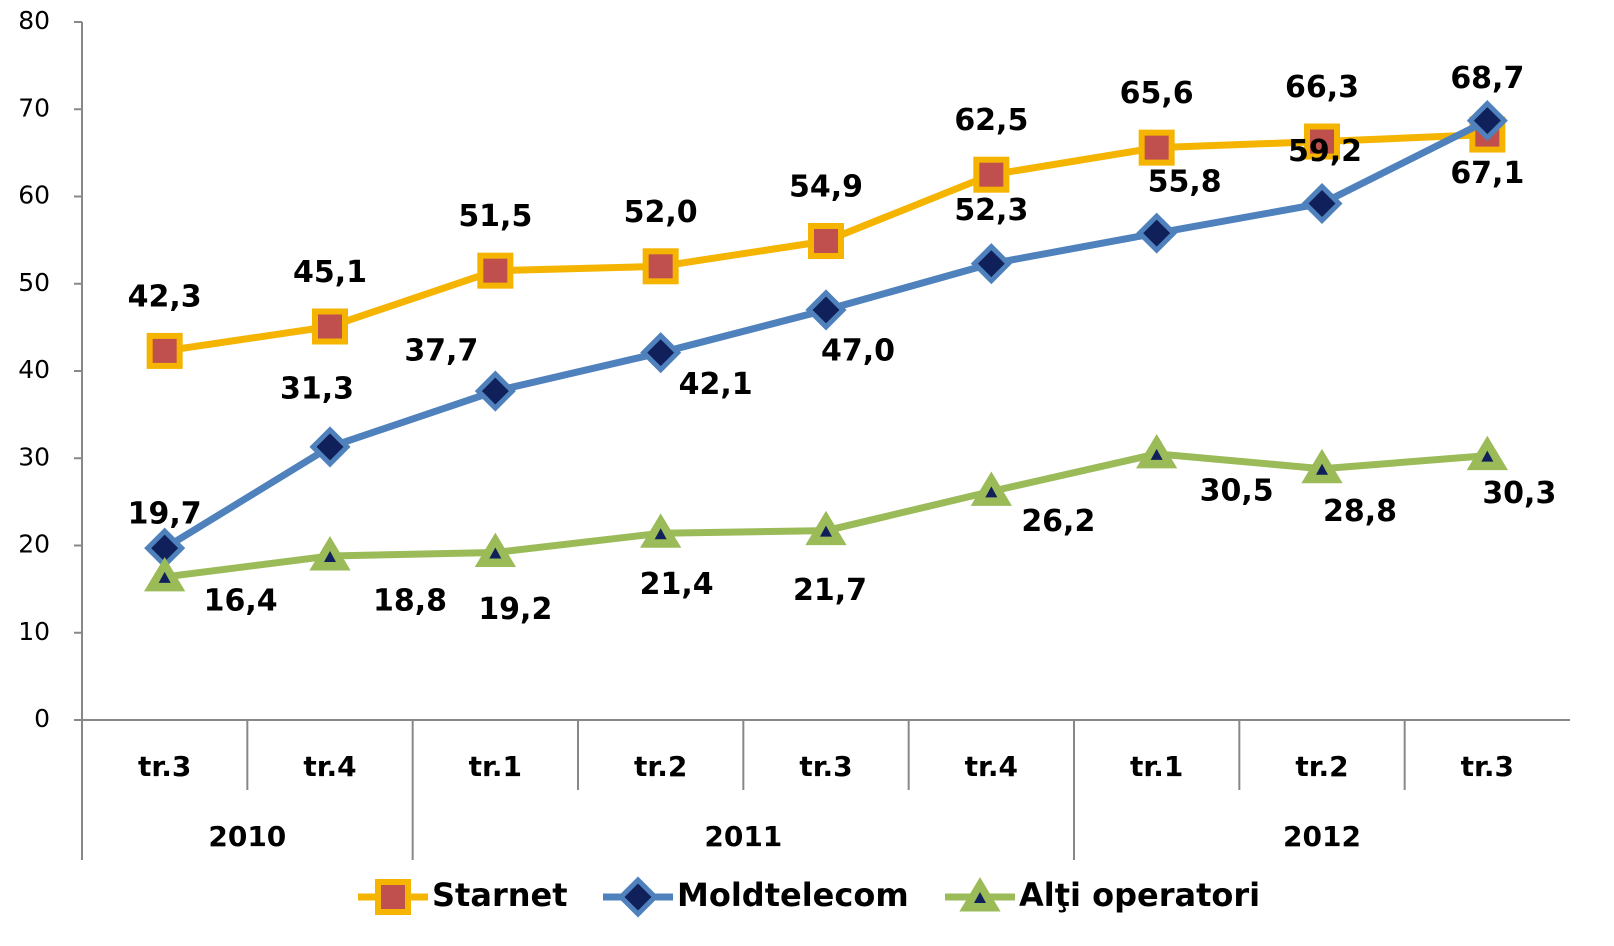 Image resolution: width=1614 pixels, height=946 pixels. What do you see at coordinates (247, 836) in the screenshot?
I see `group-label: 2010` at bounding box center [247, 836].